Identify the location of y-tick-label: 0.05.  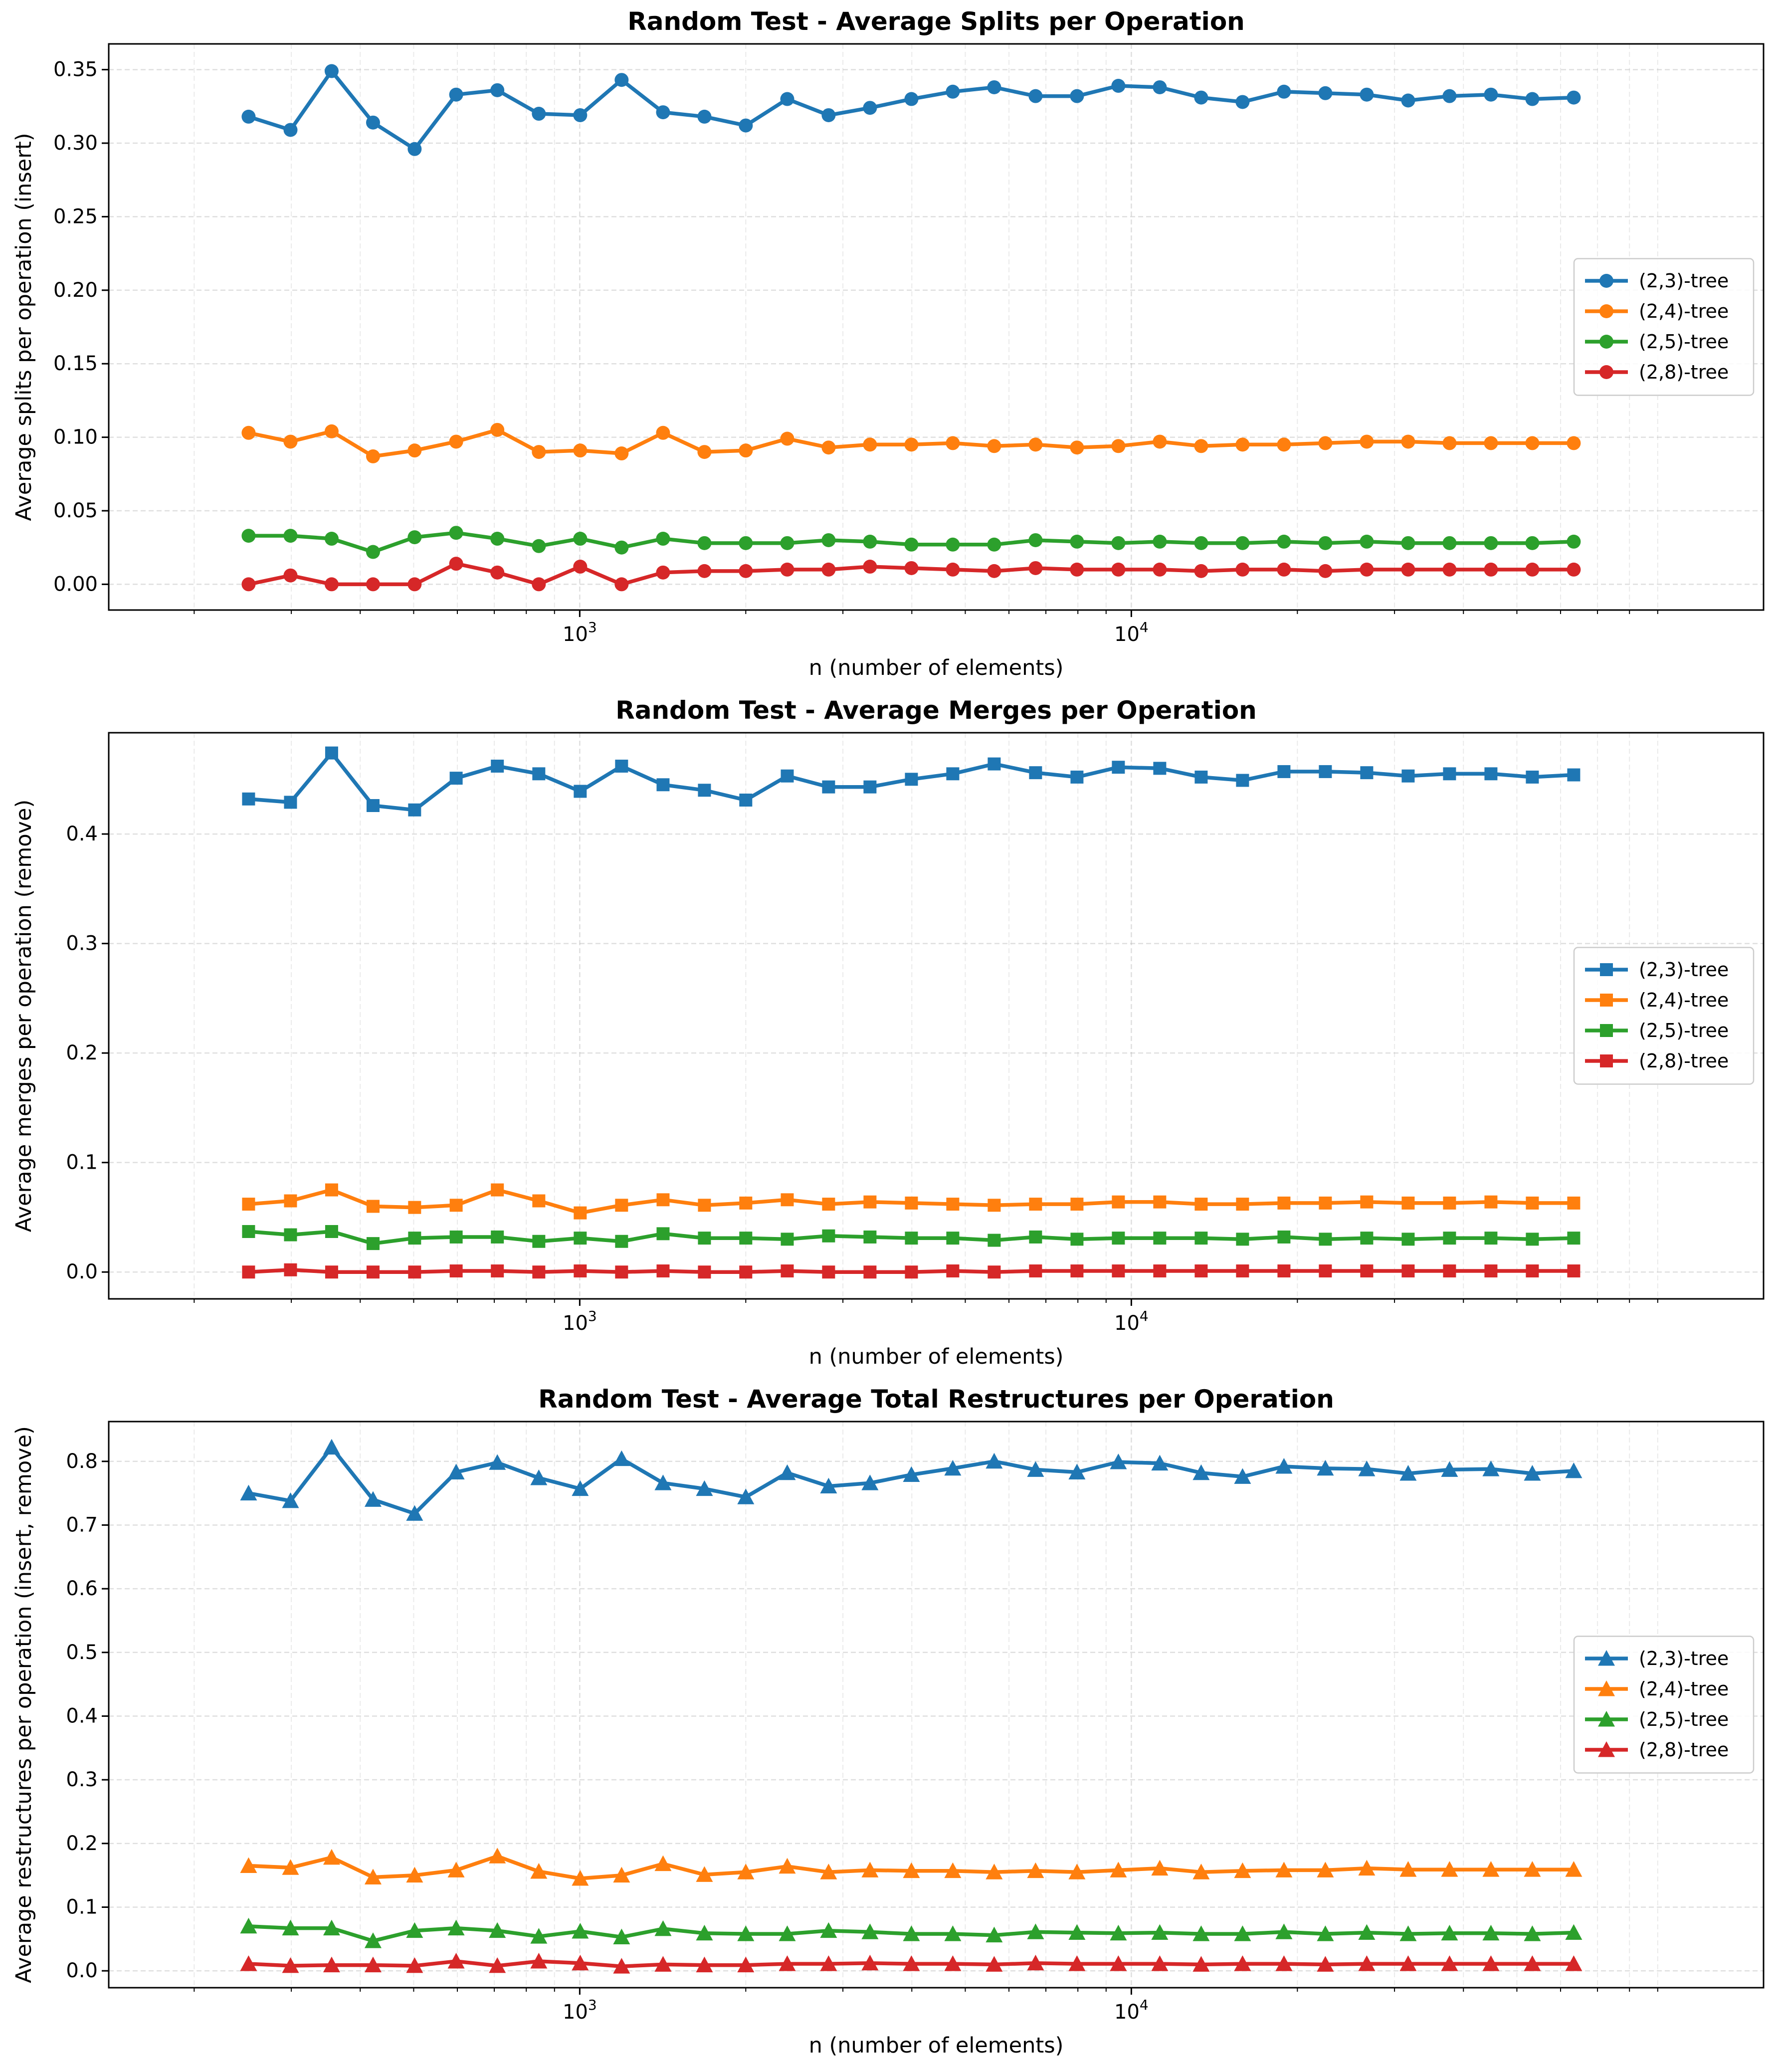
(75, 510).